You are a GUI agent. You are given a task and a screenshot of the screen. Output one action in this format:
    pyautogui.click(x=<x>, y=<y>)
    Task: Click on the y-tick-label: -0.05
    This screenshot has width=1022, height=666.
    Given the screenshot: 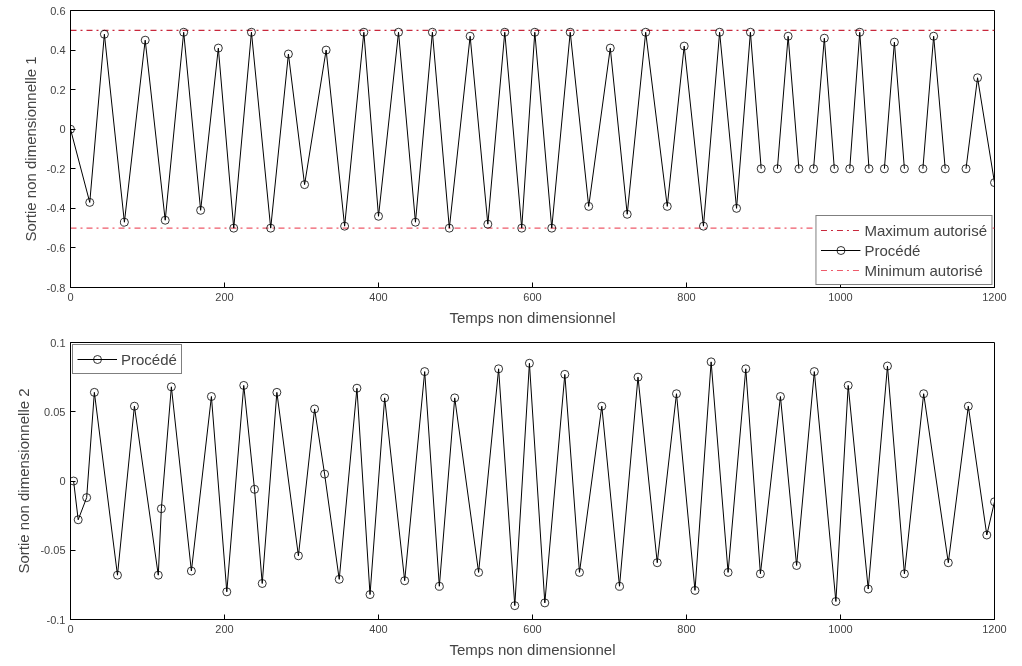 What is the action you would take?
    pyautogui.click(x=53, y=550)
    